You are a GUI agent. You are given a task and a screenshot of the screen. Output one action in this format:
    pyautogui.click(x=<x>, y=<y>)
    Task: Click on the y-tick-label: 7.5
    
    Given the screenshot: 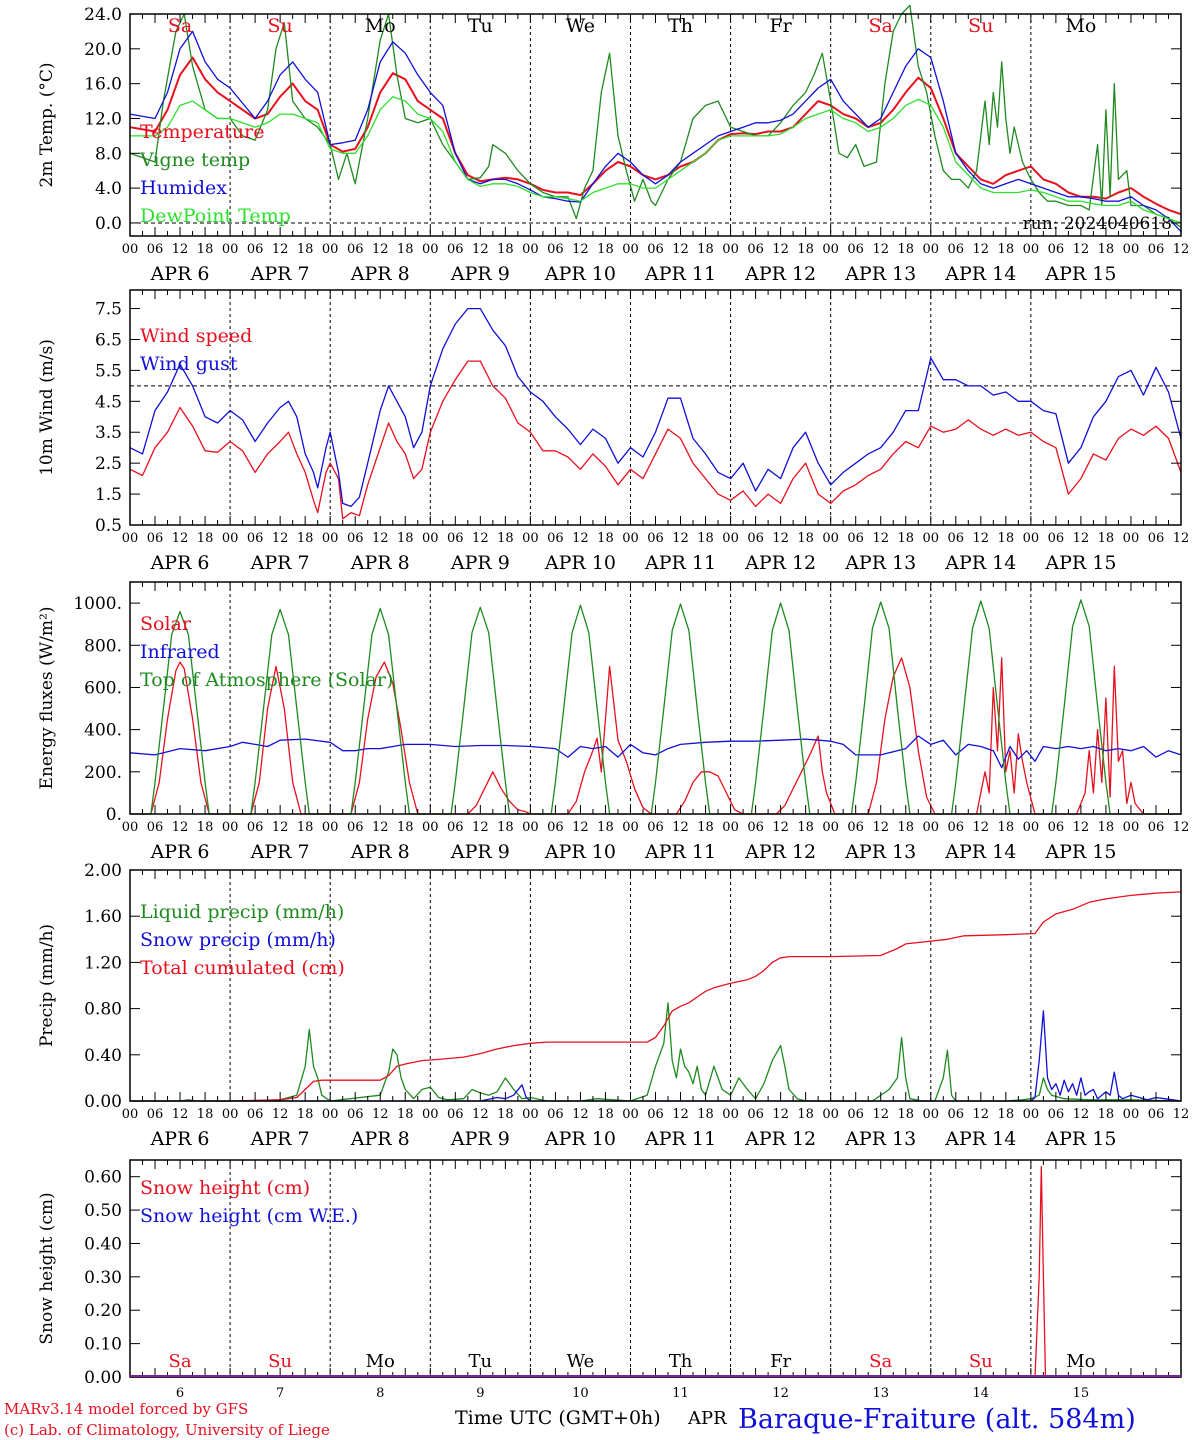 What is the action you would take?
    pyautogui.click(x=108, y=310)
    